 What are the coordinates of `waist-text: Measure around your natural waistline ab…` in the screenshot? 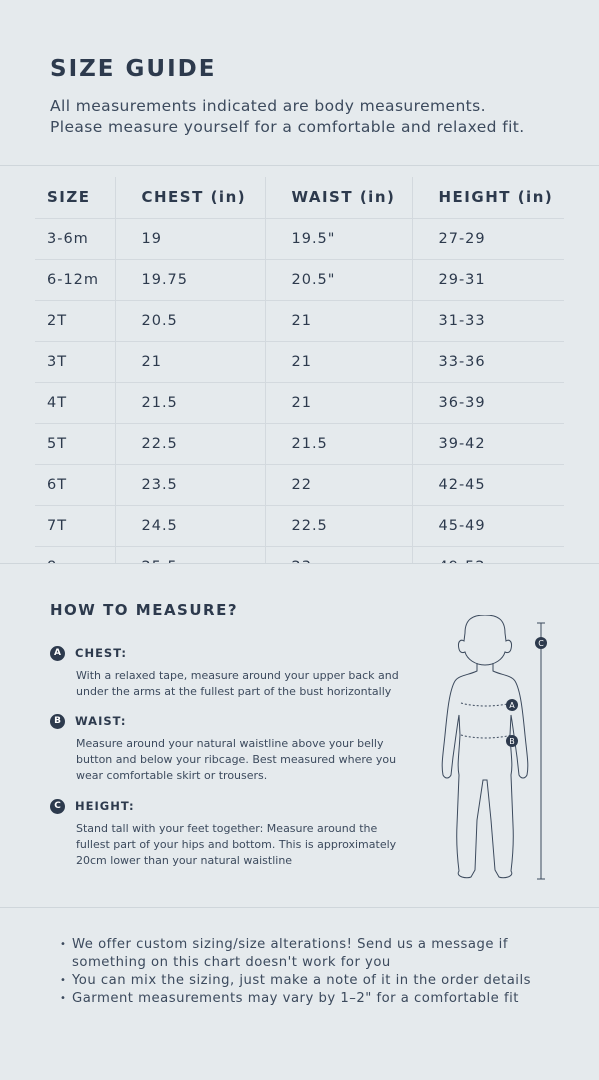 It's located at (236, 759).